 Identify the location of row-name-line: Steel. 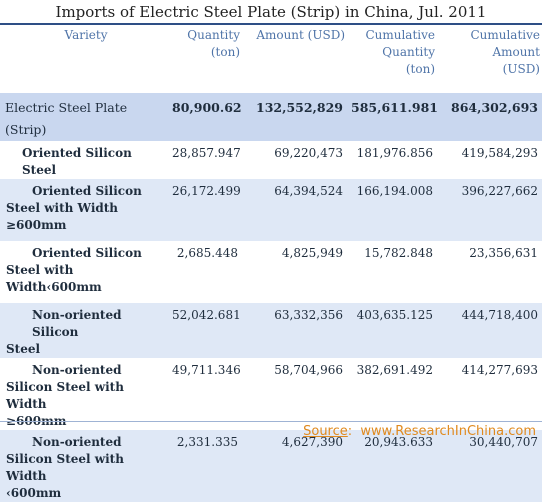
(23, 349).